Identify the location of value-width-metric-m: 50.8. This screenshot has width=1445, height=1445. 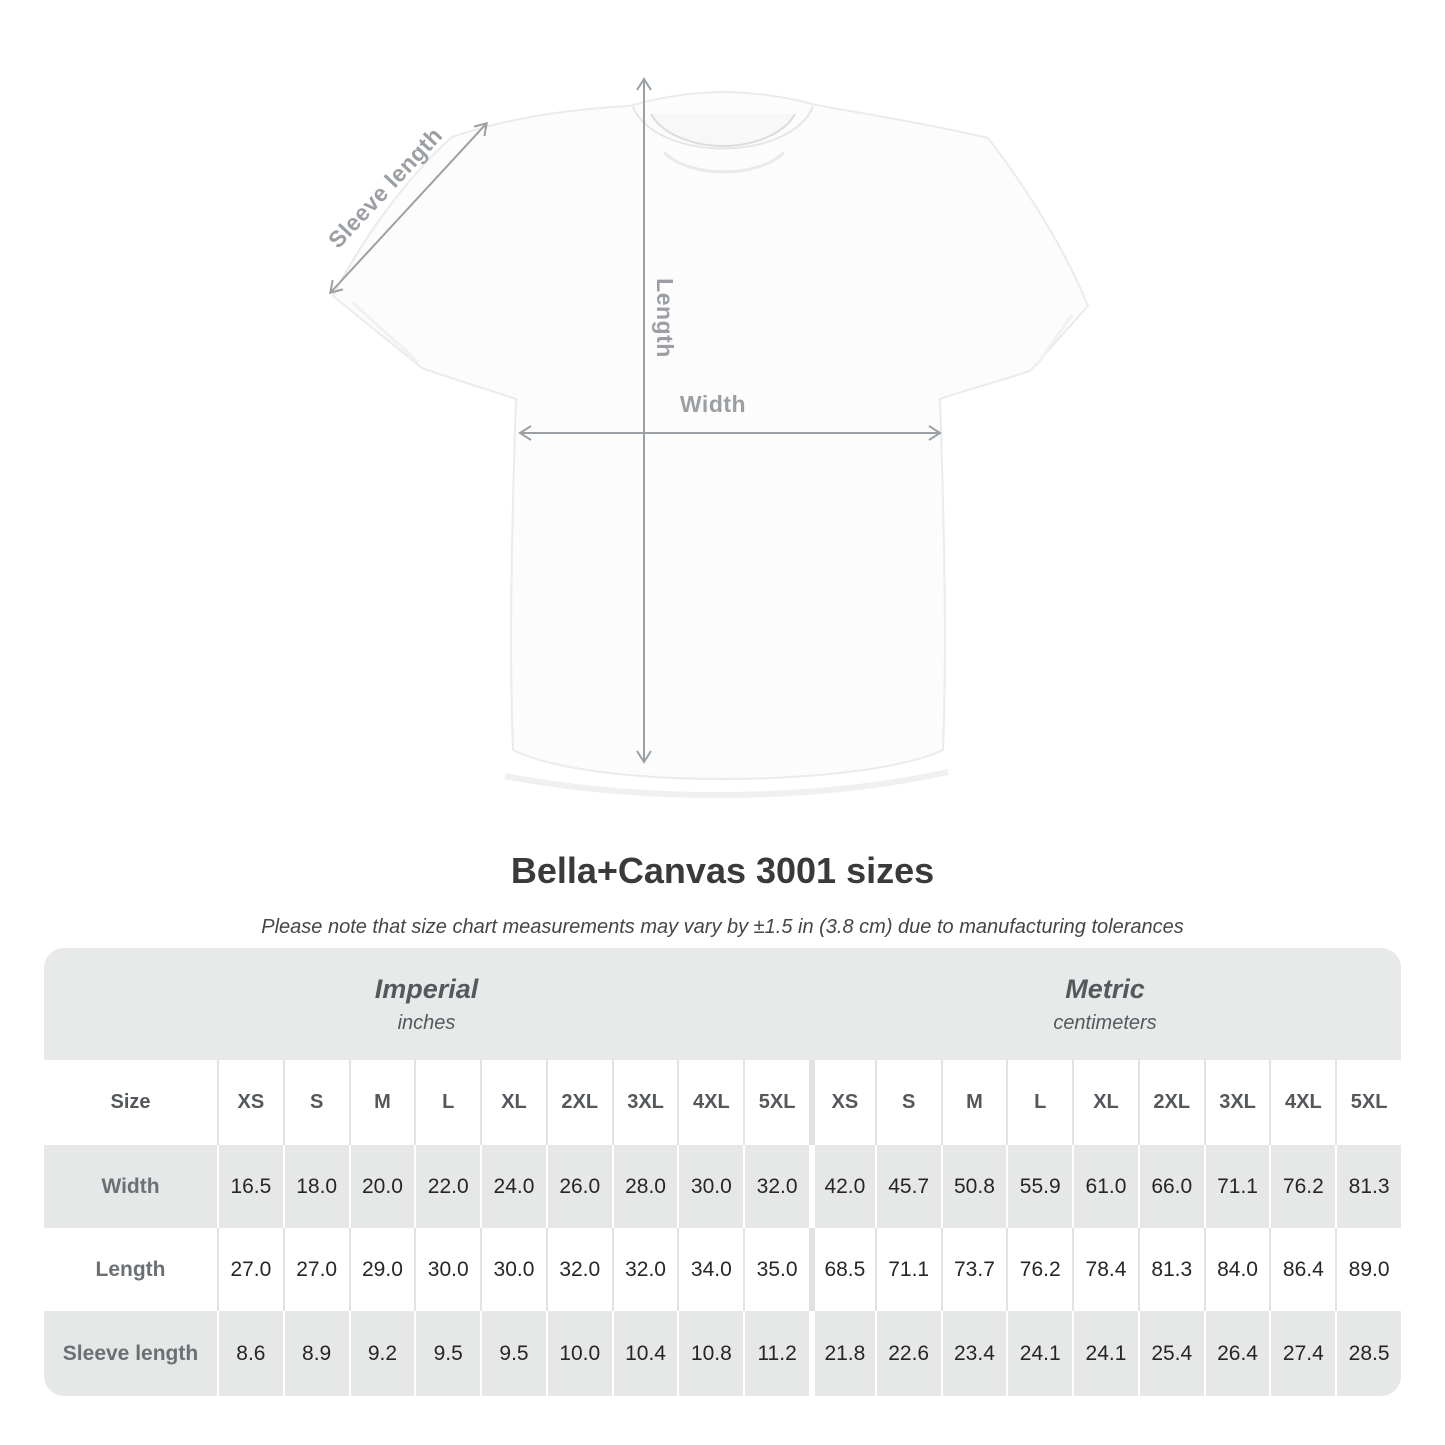
(973, 1186).